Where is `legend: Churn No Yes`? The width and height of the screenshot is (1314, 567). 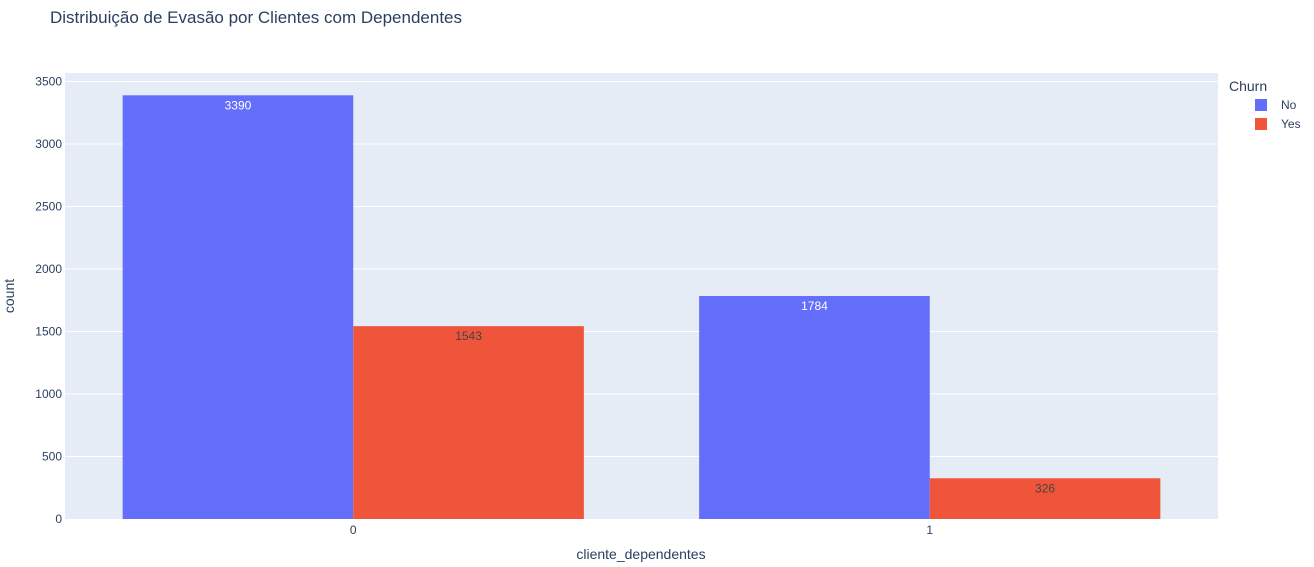
legend: Churn No Yes is located at coordinates (1265, 104).